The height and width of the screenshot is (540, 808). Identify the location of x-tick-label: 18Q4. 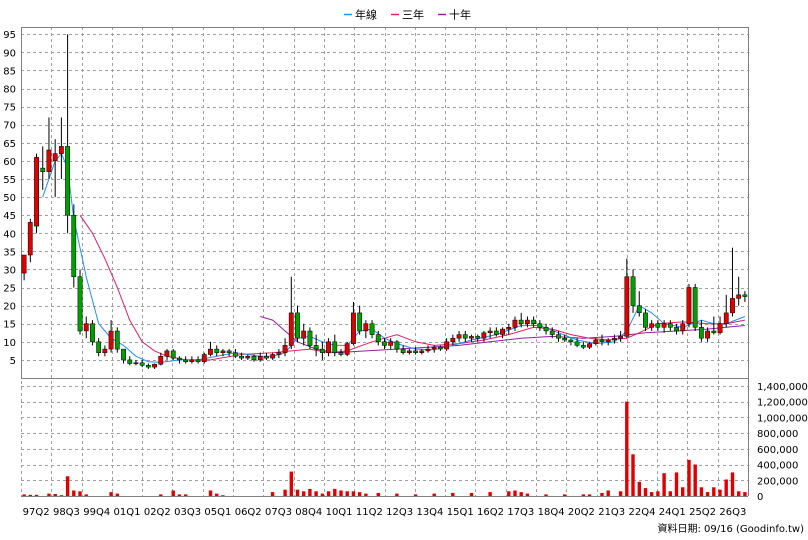
(551, 512).